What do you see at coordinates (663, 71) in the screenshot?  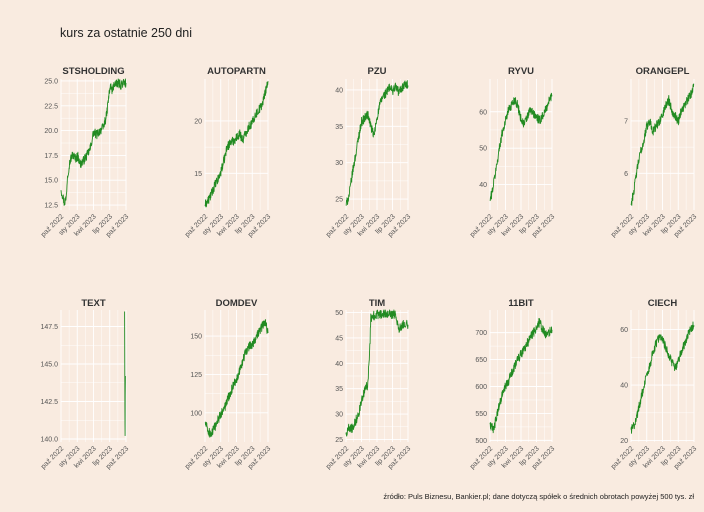 I see `panel-title: ORANGEPL` at bounding box center [663, 71].